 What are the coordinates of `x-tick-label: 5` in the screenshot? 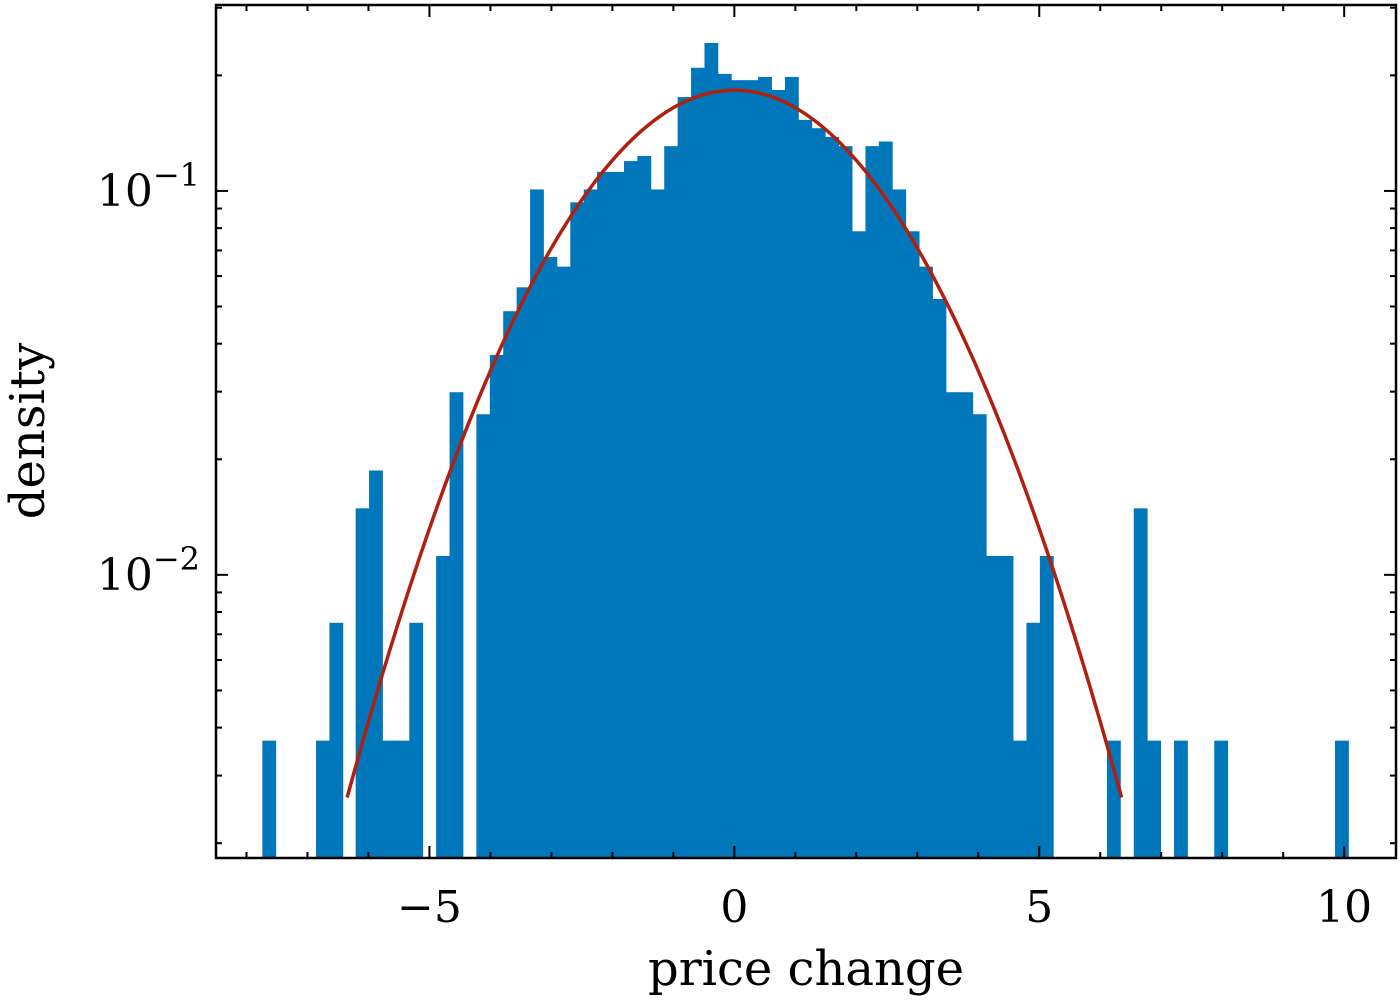 It's located at (1039, 907).